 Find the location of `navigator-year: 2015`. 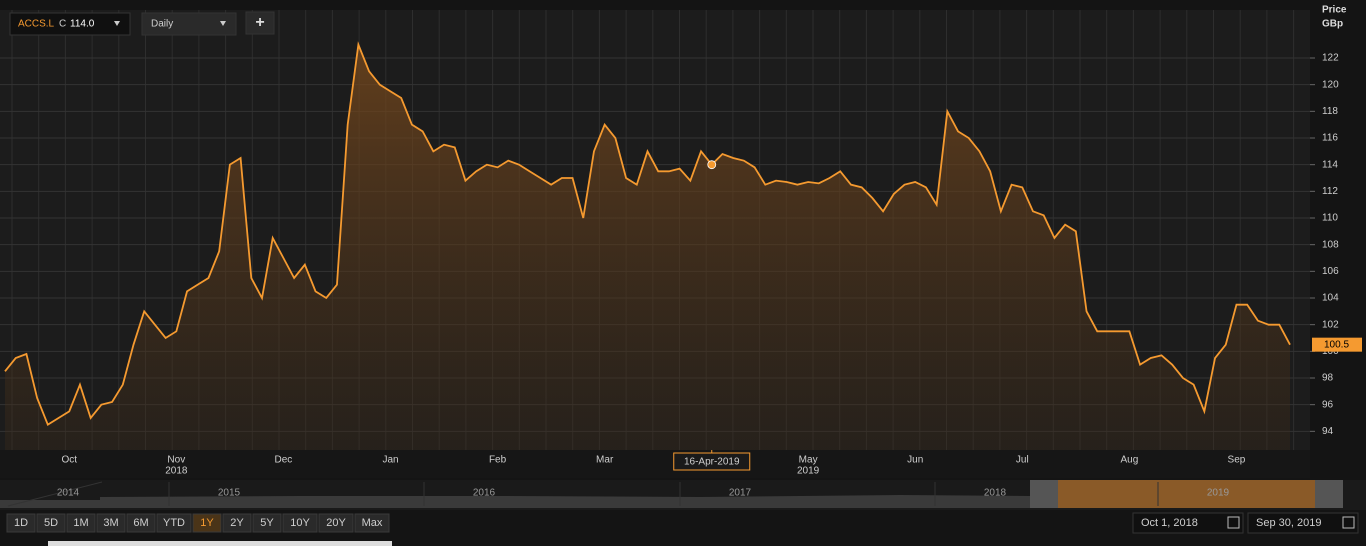

navigator-year: 2015 is located at coordinates (229, 493).